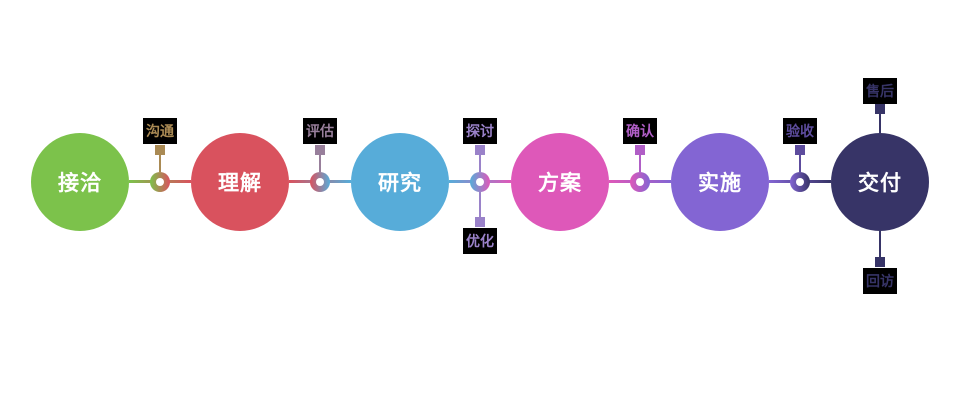  What do you see at coordinates (880, 91) in the screenshot?
I see `terminal-tag-above: 售后` at bounding box center [880, 91].